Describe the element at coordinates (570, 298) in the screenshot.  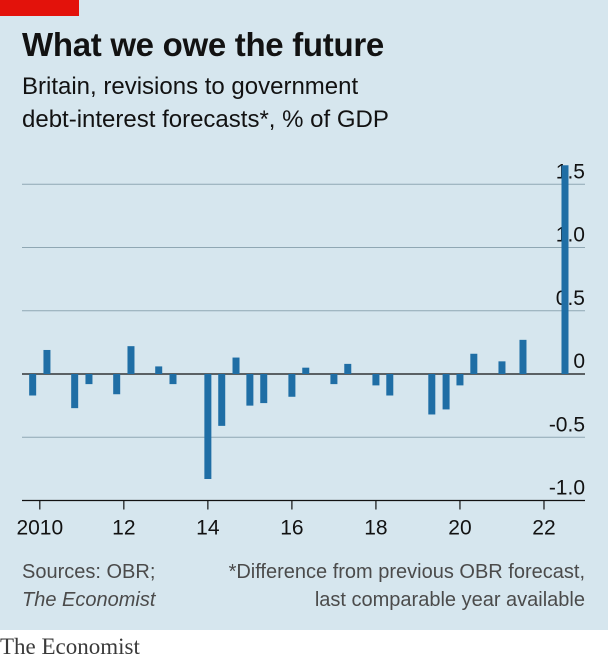
I see `y-tick-label: 0.5` at that location.